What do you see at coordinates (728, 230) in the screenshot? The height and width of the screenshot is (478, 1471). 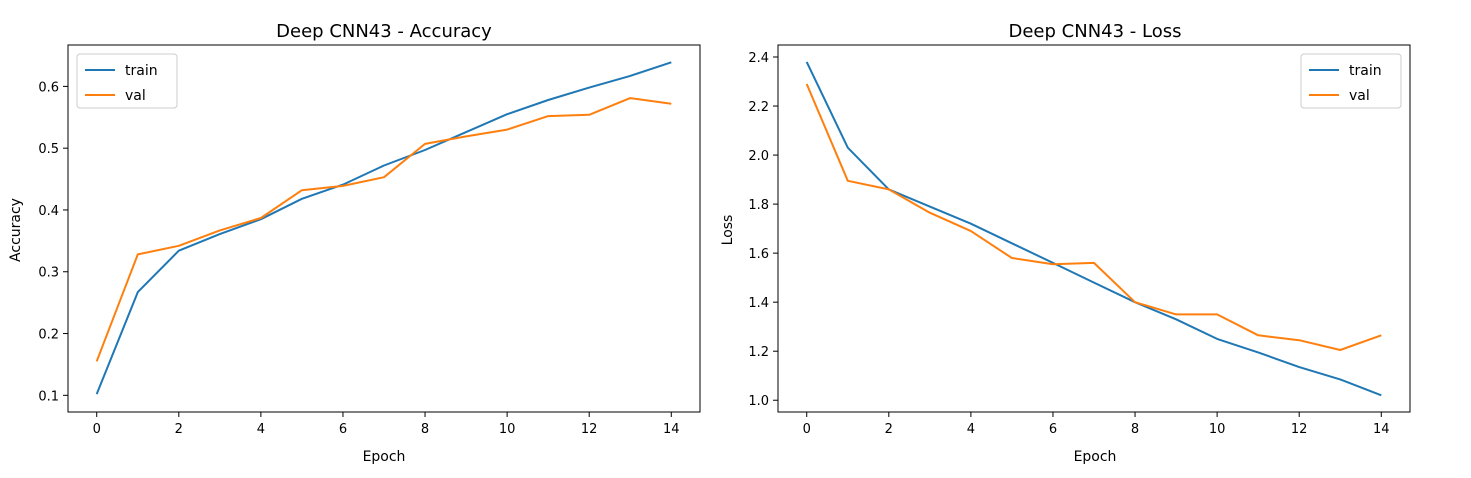 I see `y-axis-label: Loss` at bounding box center [728, 230].